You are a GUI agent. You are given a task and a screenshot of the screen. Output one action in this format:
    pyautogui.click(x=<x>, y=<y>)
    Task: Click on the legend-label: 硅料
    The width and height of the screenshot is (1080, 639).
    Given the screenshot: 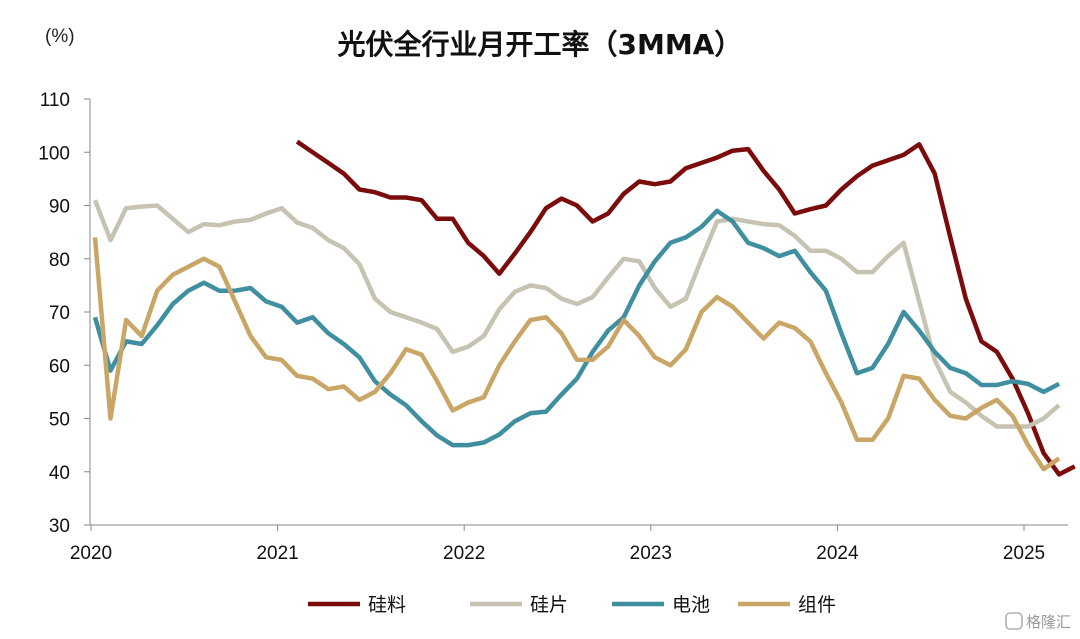 What is the action you would take?
    pyautogui.click(x=387, y=605)
    